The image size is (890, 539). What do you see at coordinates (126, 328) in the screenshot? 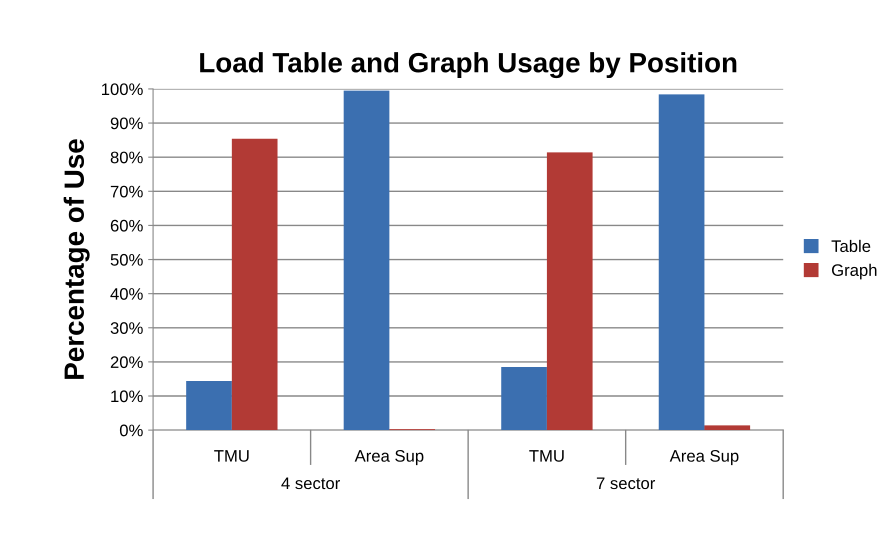
I see `y-tick-label: 30%` at bounding box center [126, 328].